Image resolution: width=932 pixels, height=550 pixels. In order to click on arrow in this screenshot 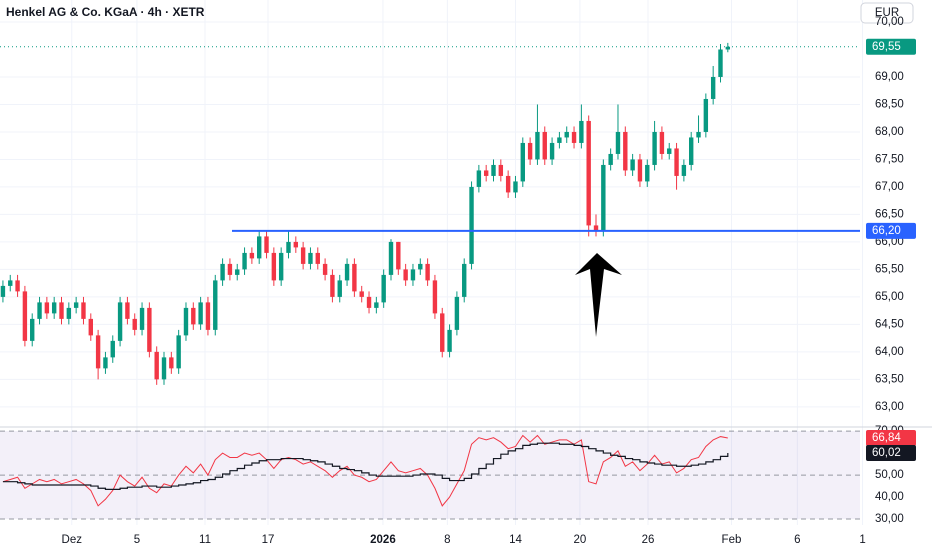, I will do `click(598, 295)`.